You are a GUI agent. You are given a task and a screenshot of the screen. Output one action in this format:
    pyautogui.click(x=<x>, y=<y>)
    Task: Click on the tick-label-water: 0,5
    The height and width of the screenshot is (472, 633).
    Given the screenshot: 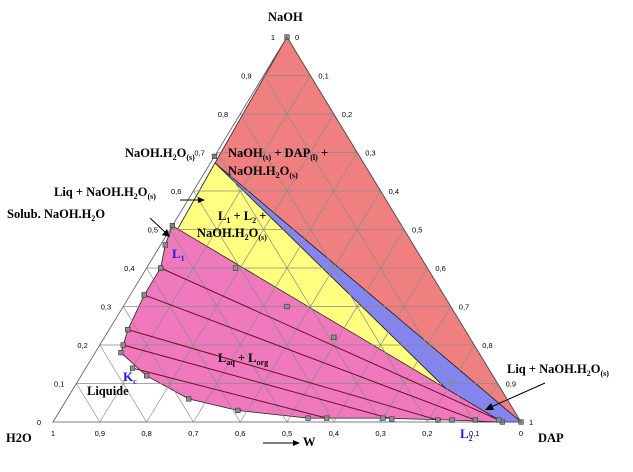 What is the action you would take?
    pyautogui.click(x=287, y=433)
    